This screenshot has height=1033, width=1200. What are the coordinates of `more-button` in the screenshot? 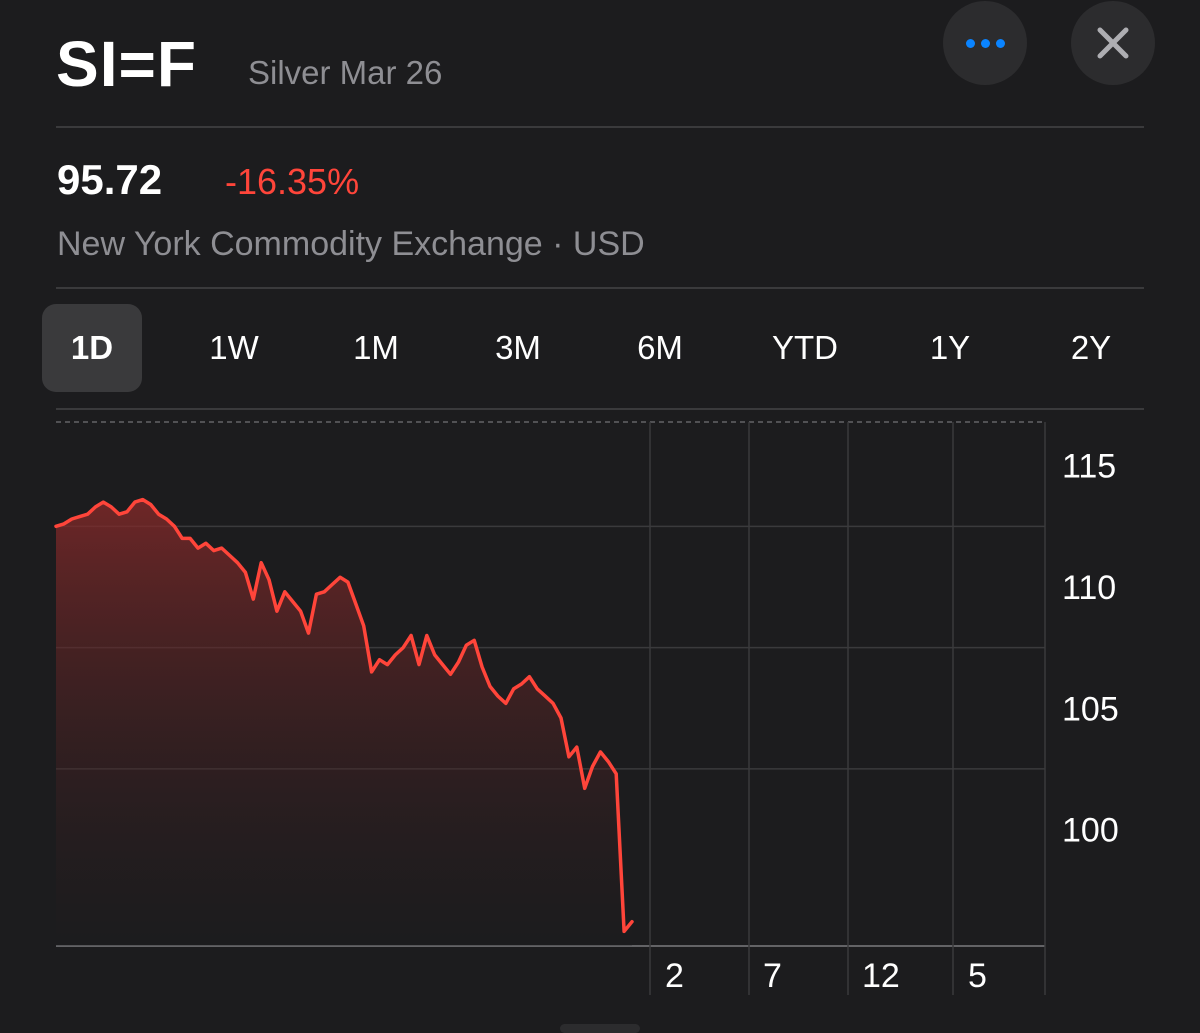 It's located at (985, 43).